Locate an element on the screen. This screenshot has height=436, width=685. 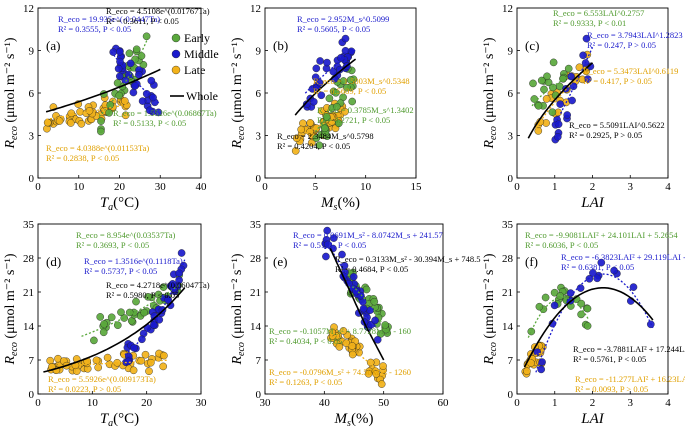
fit-equation: R² = 0.3555, P < 0.05 is located at coordinates (94, 29).